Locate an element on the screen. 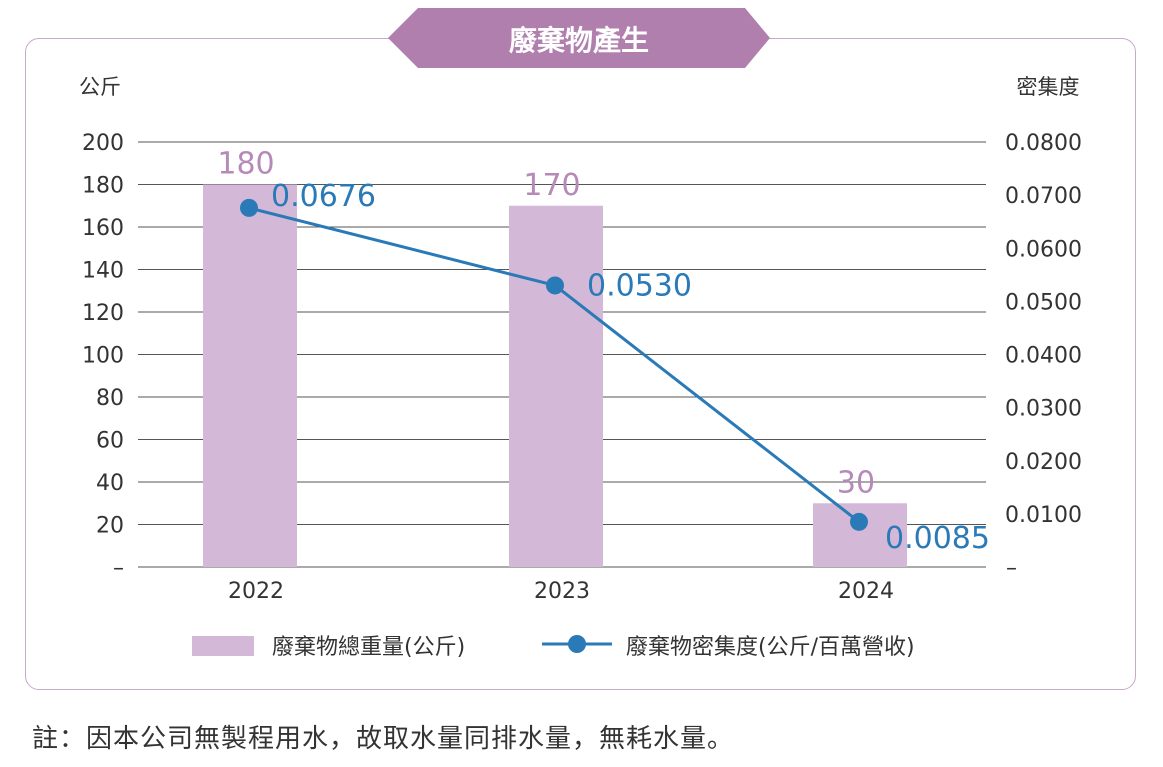  left-tick-label: 60 is located at coordinates (110, 441).